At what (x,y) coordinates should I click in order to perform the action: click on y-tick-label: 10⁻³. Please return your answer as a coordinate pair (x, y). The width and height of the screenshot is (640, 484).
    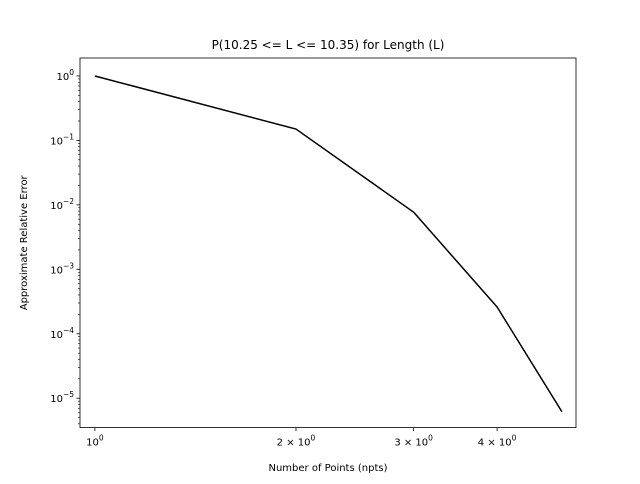
    Looking at the image, I should click on (62, 268).